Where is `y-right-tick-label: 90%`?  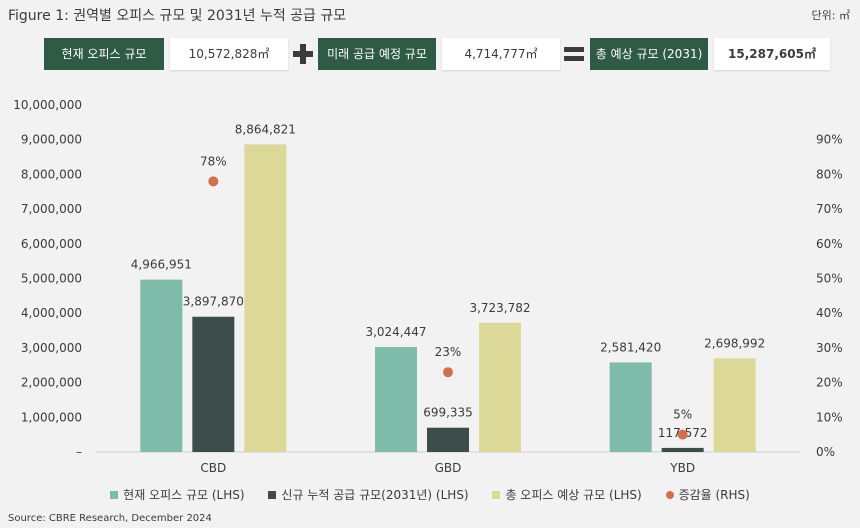 y-right-tick-label: 90% is located at coordinates (829, 140).